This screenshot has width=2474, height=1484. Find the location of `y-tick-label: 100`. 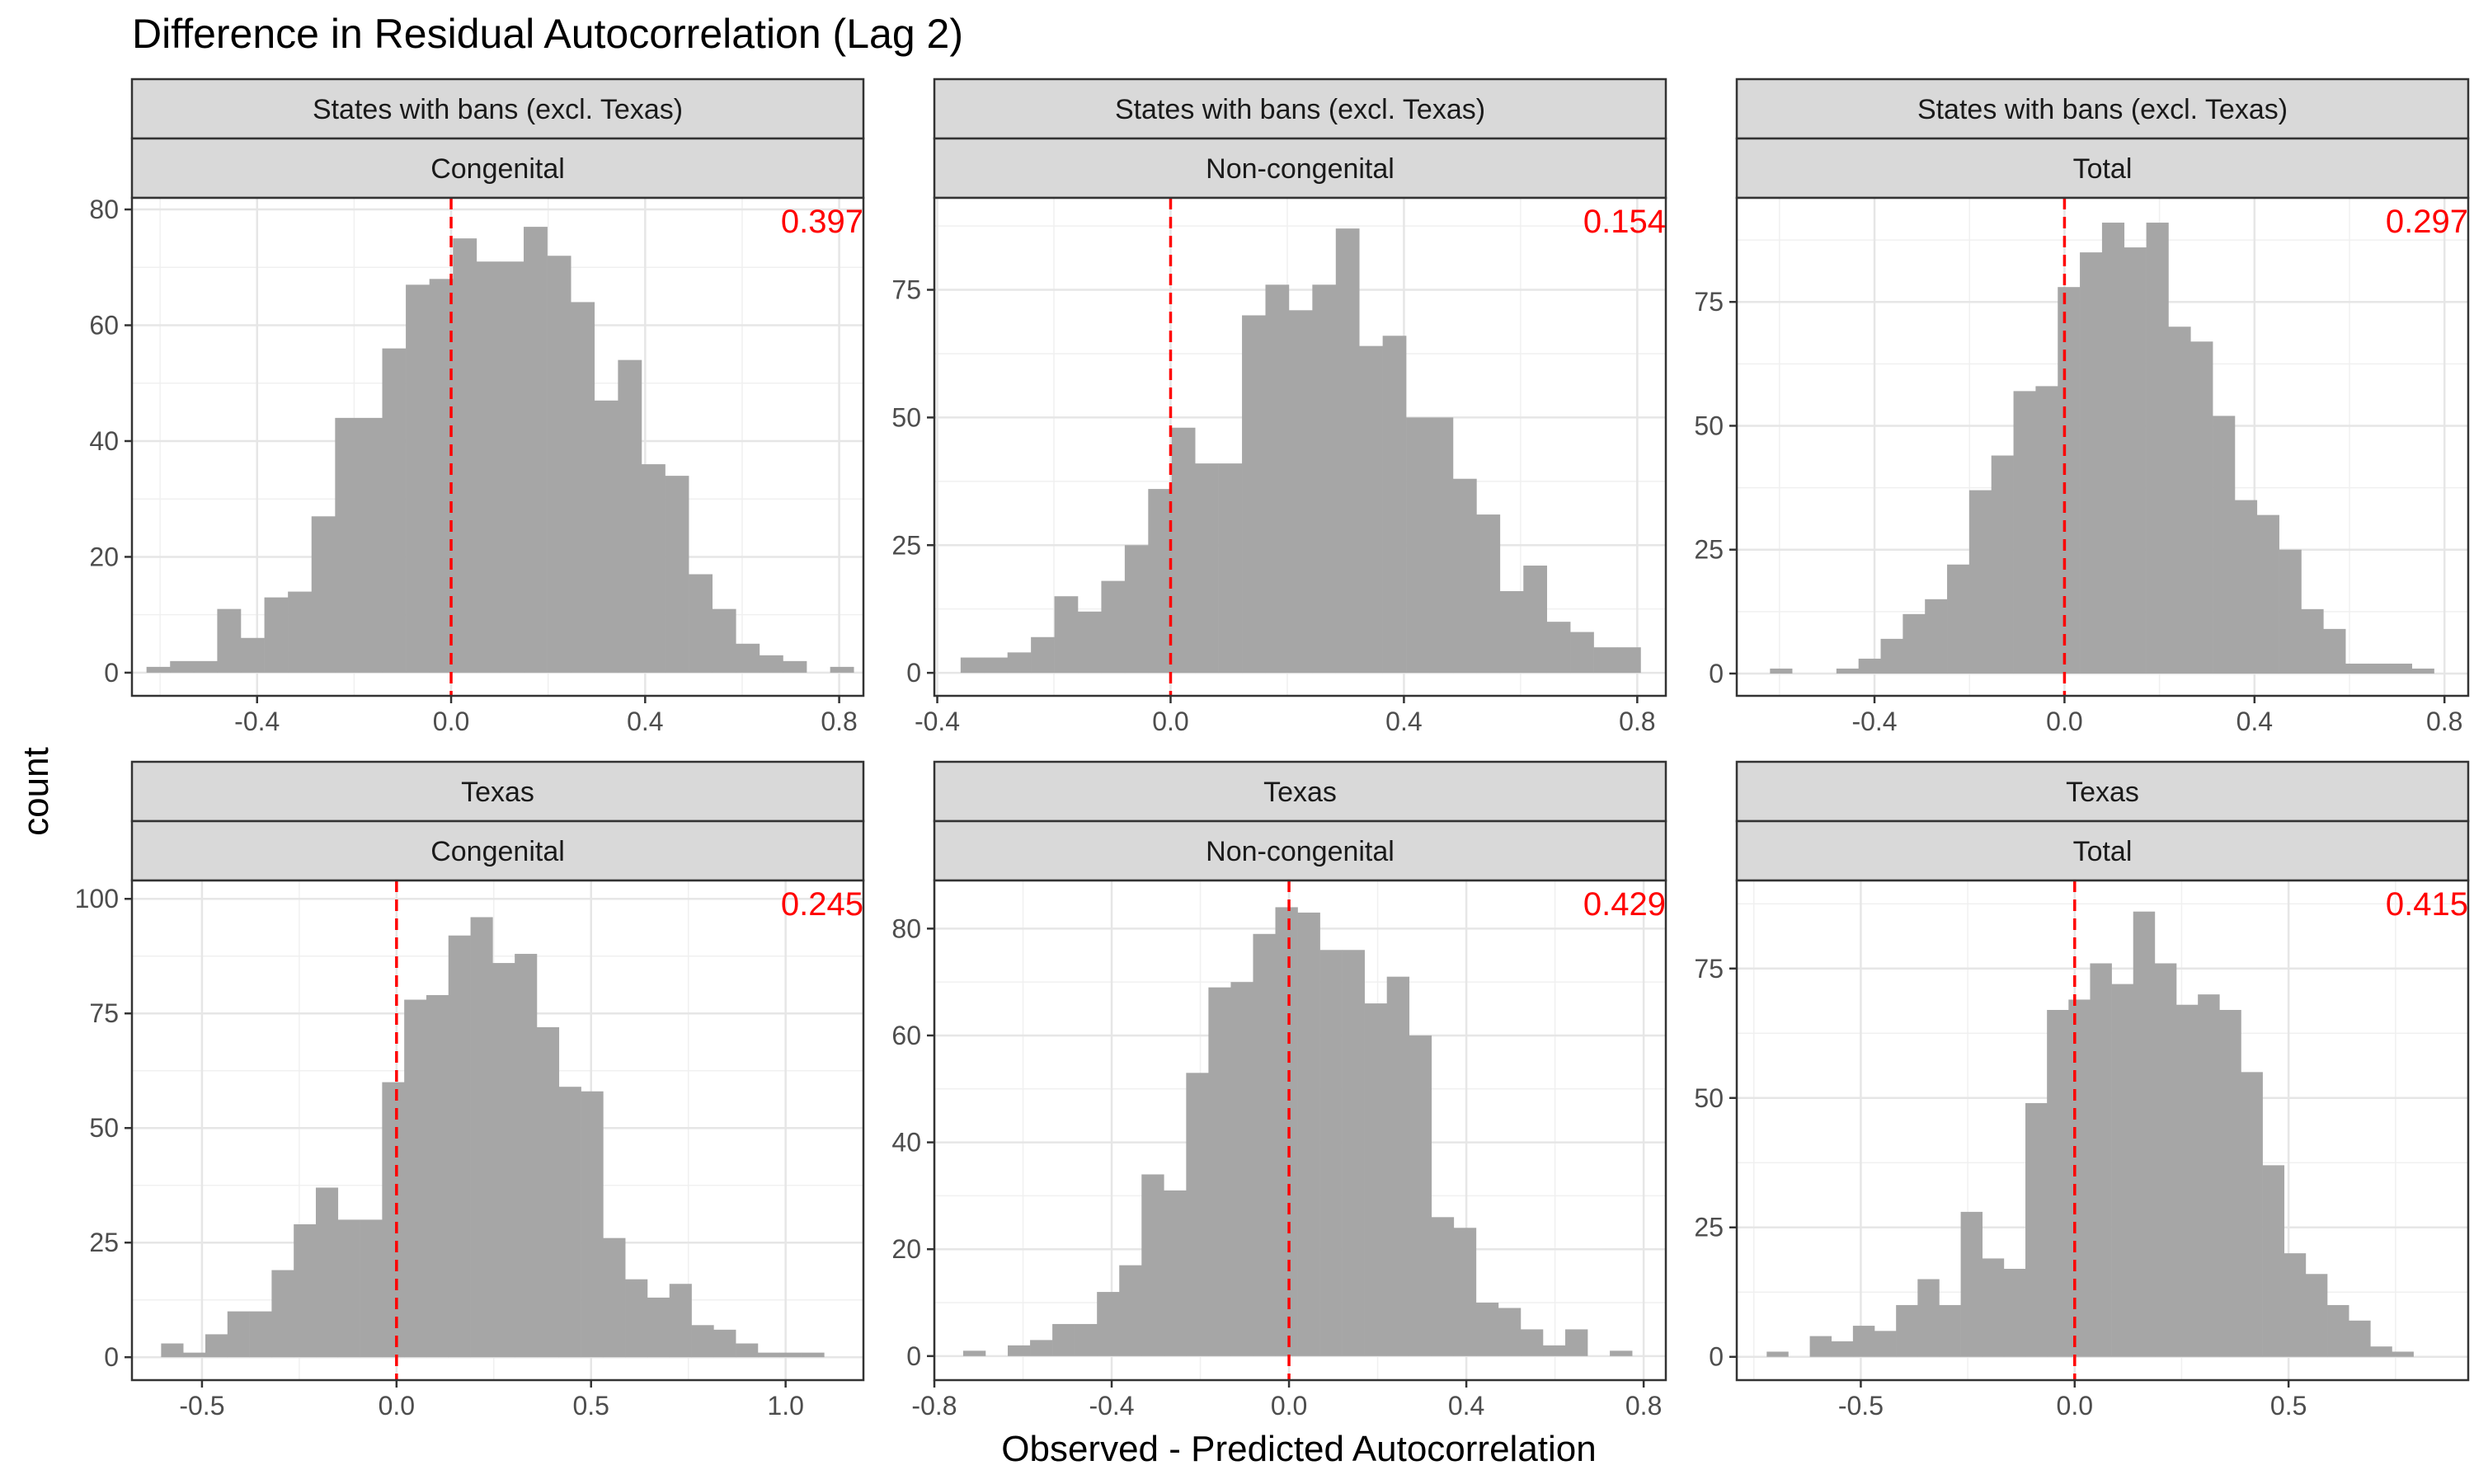

y-tick-label: 100 is located at coordinates (97, 899).